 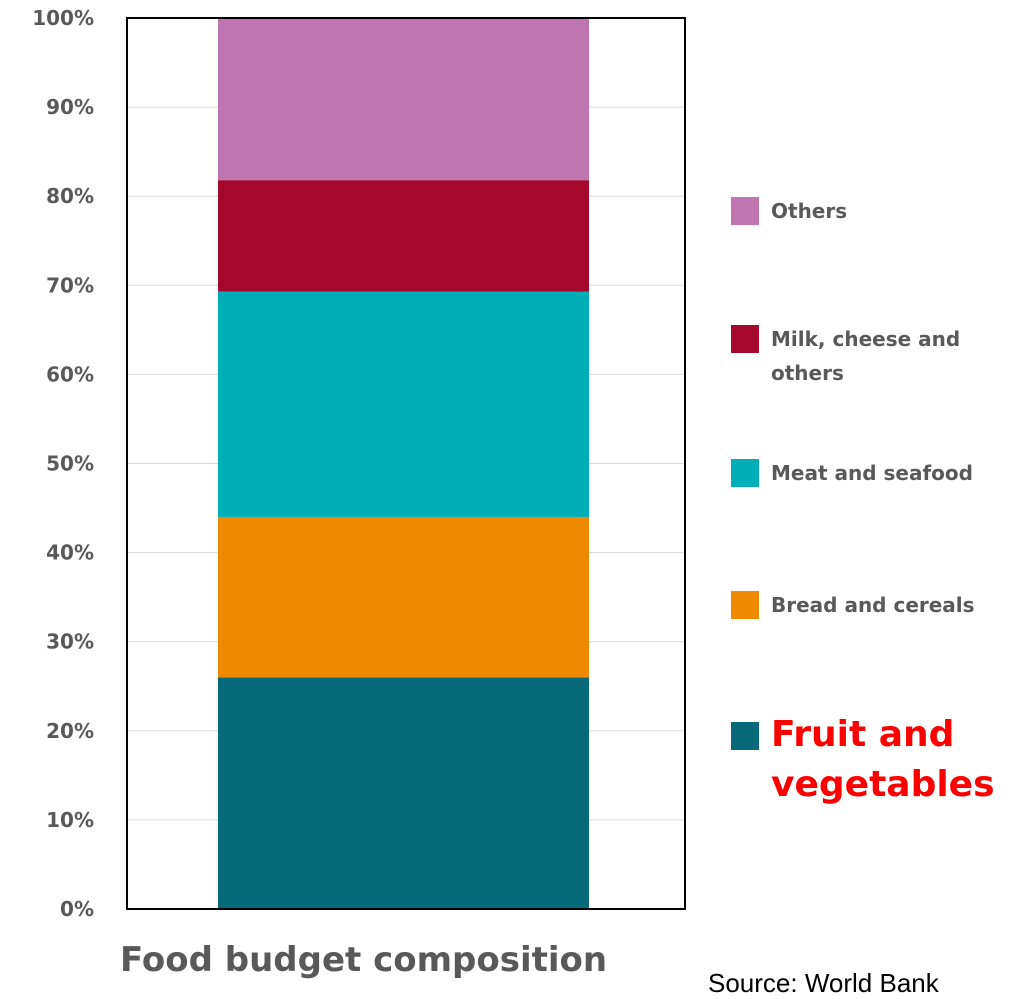 What do you see at coordinates (403, 793) in the screenshot?
I see `bar-segment-fruit-and-vegetables` at bounding box center [403, 793].